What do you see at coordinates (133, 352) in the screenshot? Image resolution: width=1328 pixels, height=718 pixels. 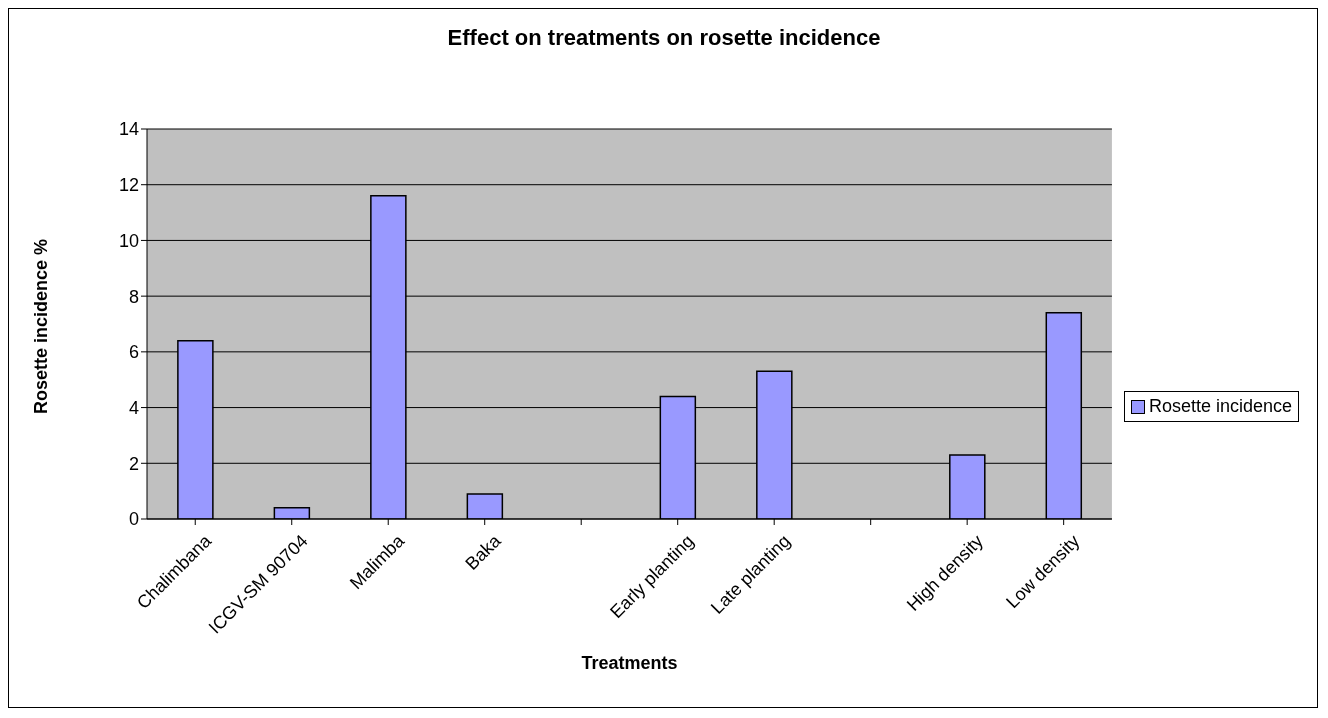 I see `y-tick-label: 6` at bounding box center [133, 352].